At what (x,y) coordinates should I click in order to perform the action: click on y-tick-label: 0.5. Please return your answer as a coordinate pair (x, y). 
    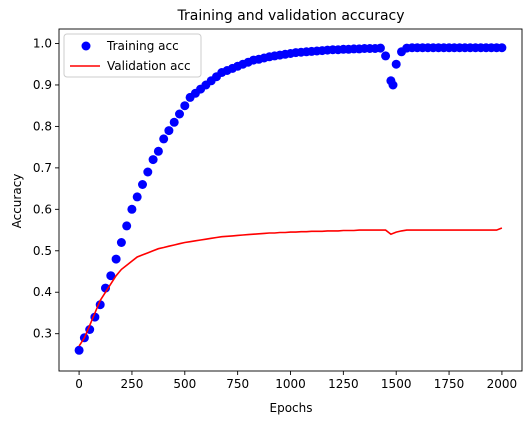
    Looking at the image, I should click on (42, 251).